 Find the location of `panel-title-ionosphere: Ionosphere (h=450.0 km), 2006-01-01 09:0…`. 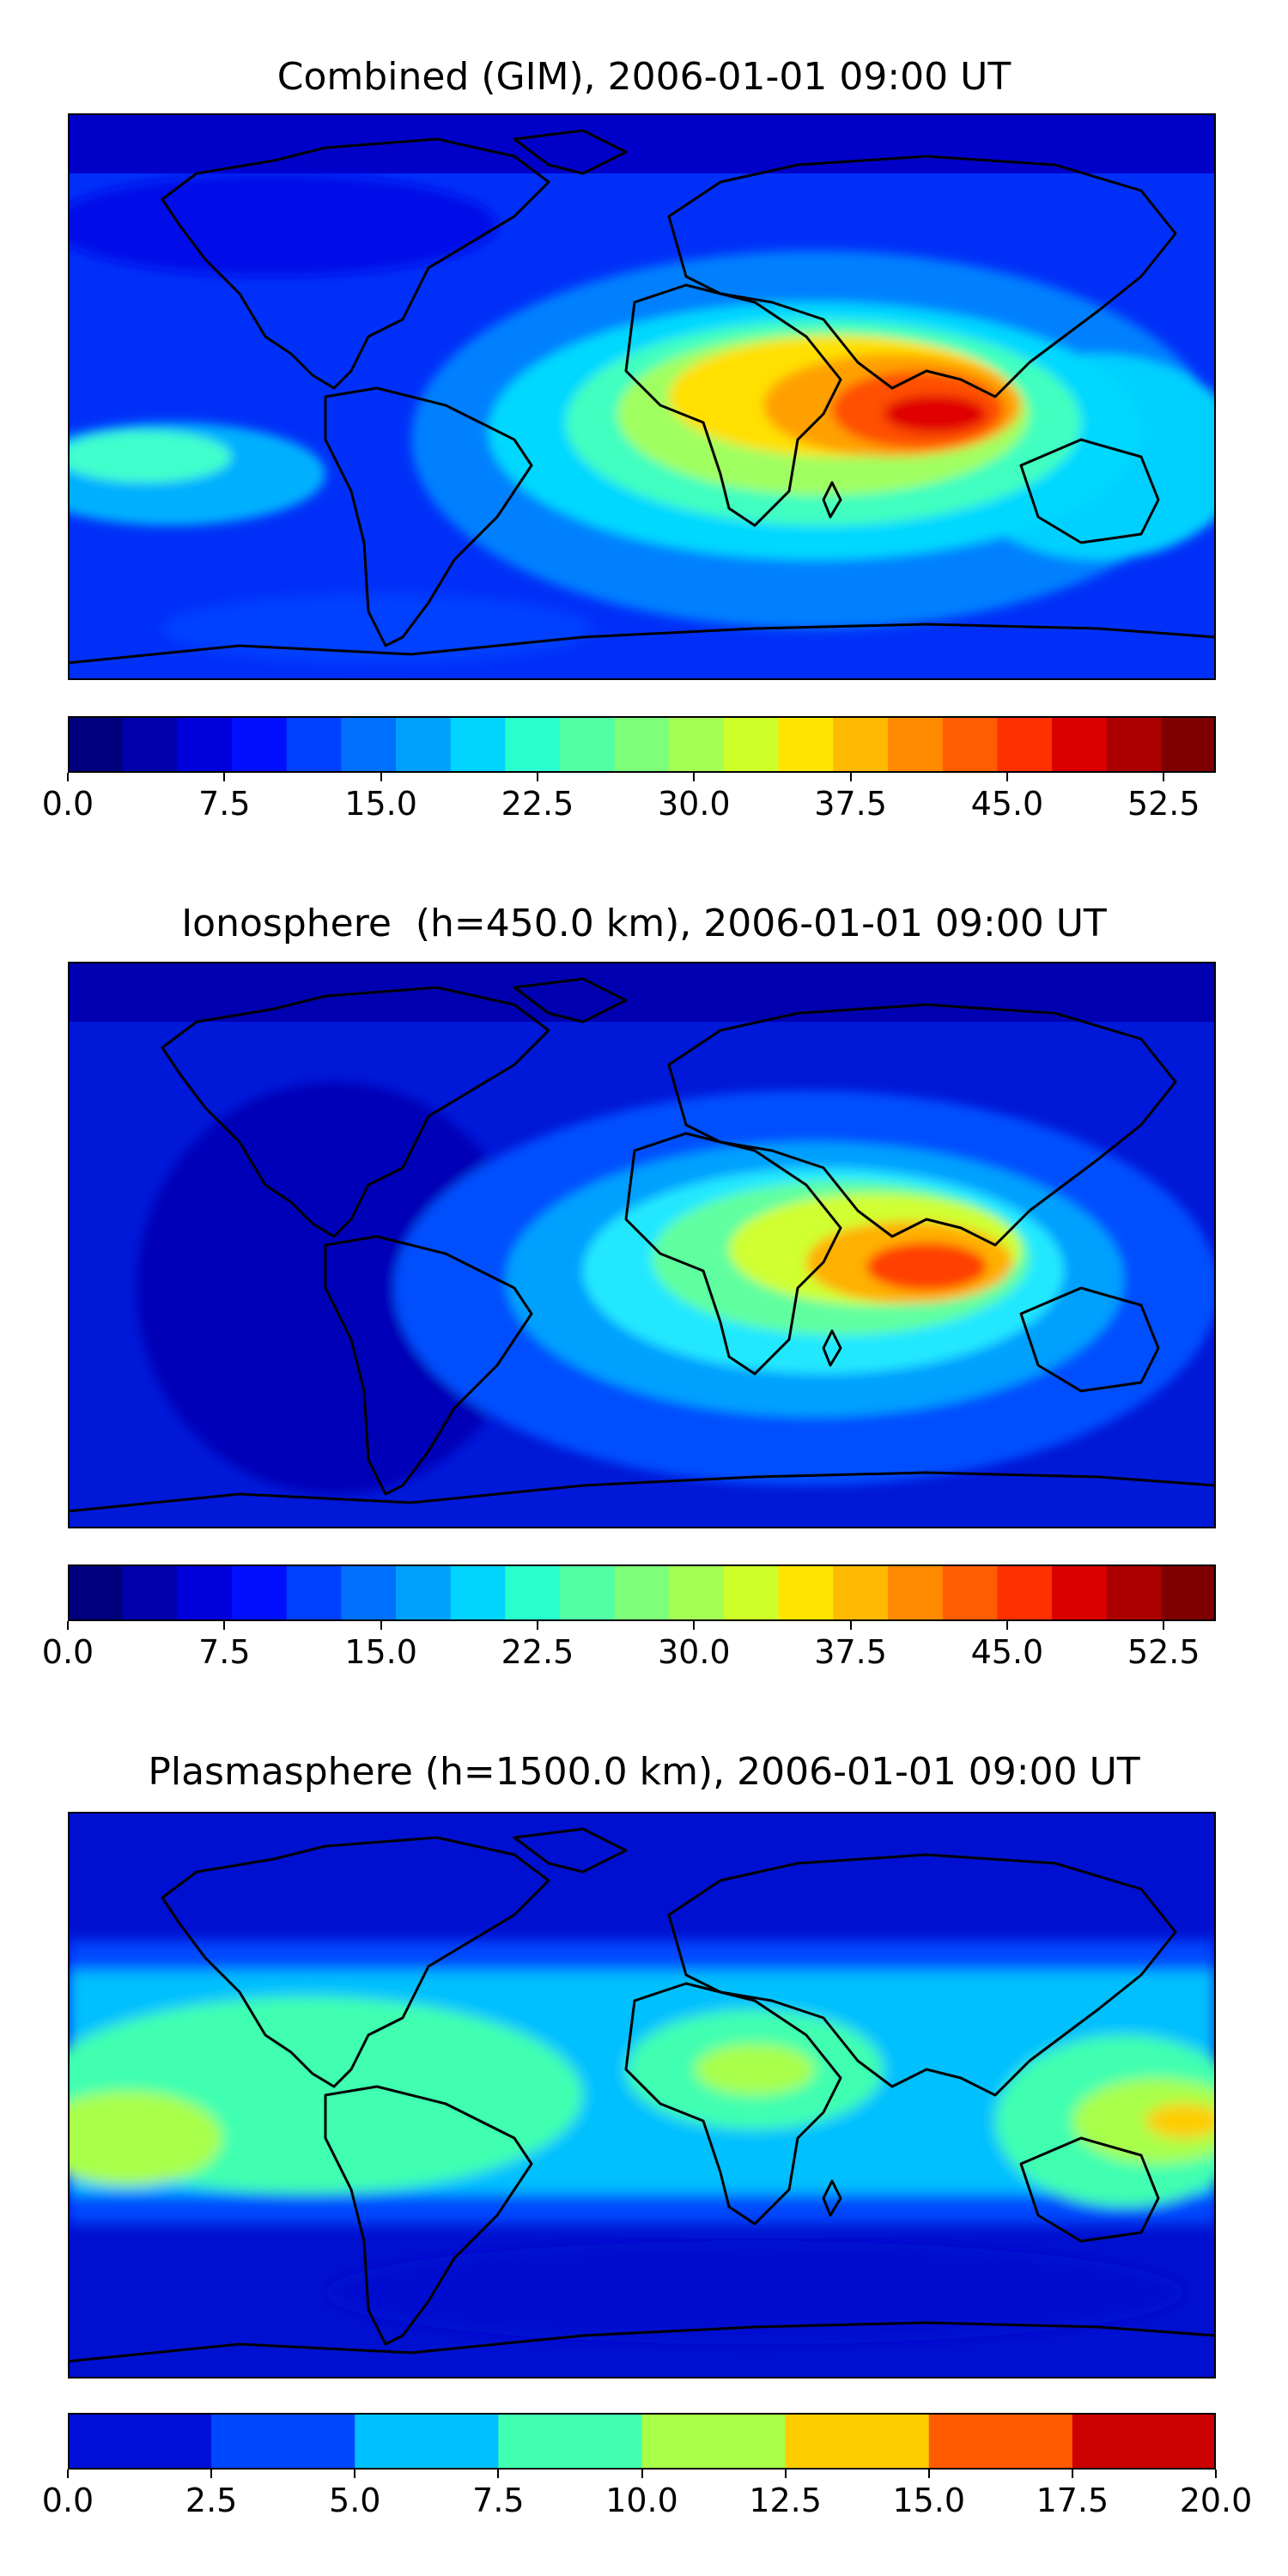

panel-title-ionosphere: Ionosphere (h=450.0 km), 2006-01-01 09:0… is located at coordinates (644, 924).